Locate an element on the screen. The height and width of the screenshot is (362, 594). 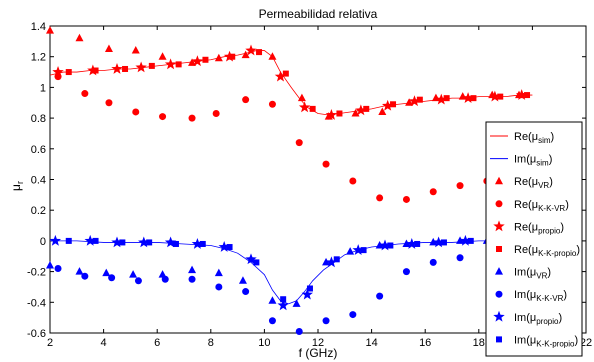
legend-item: Re(μpropio) is located at coordinates (528, 227).